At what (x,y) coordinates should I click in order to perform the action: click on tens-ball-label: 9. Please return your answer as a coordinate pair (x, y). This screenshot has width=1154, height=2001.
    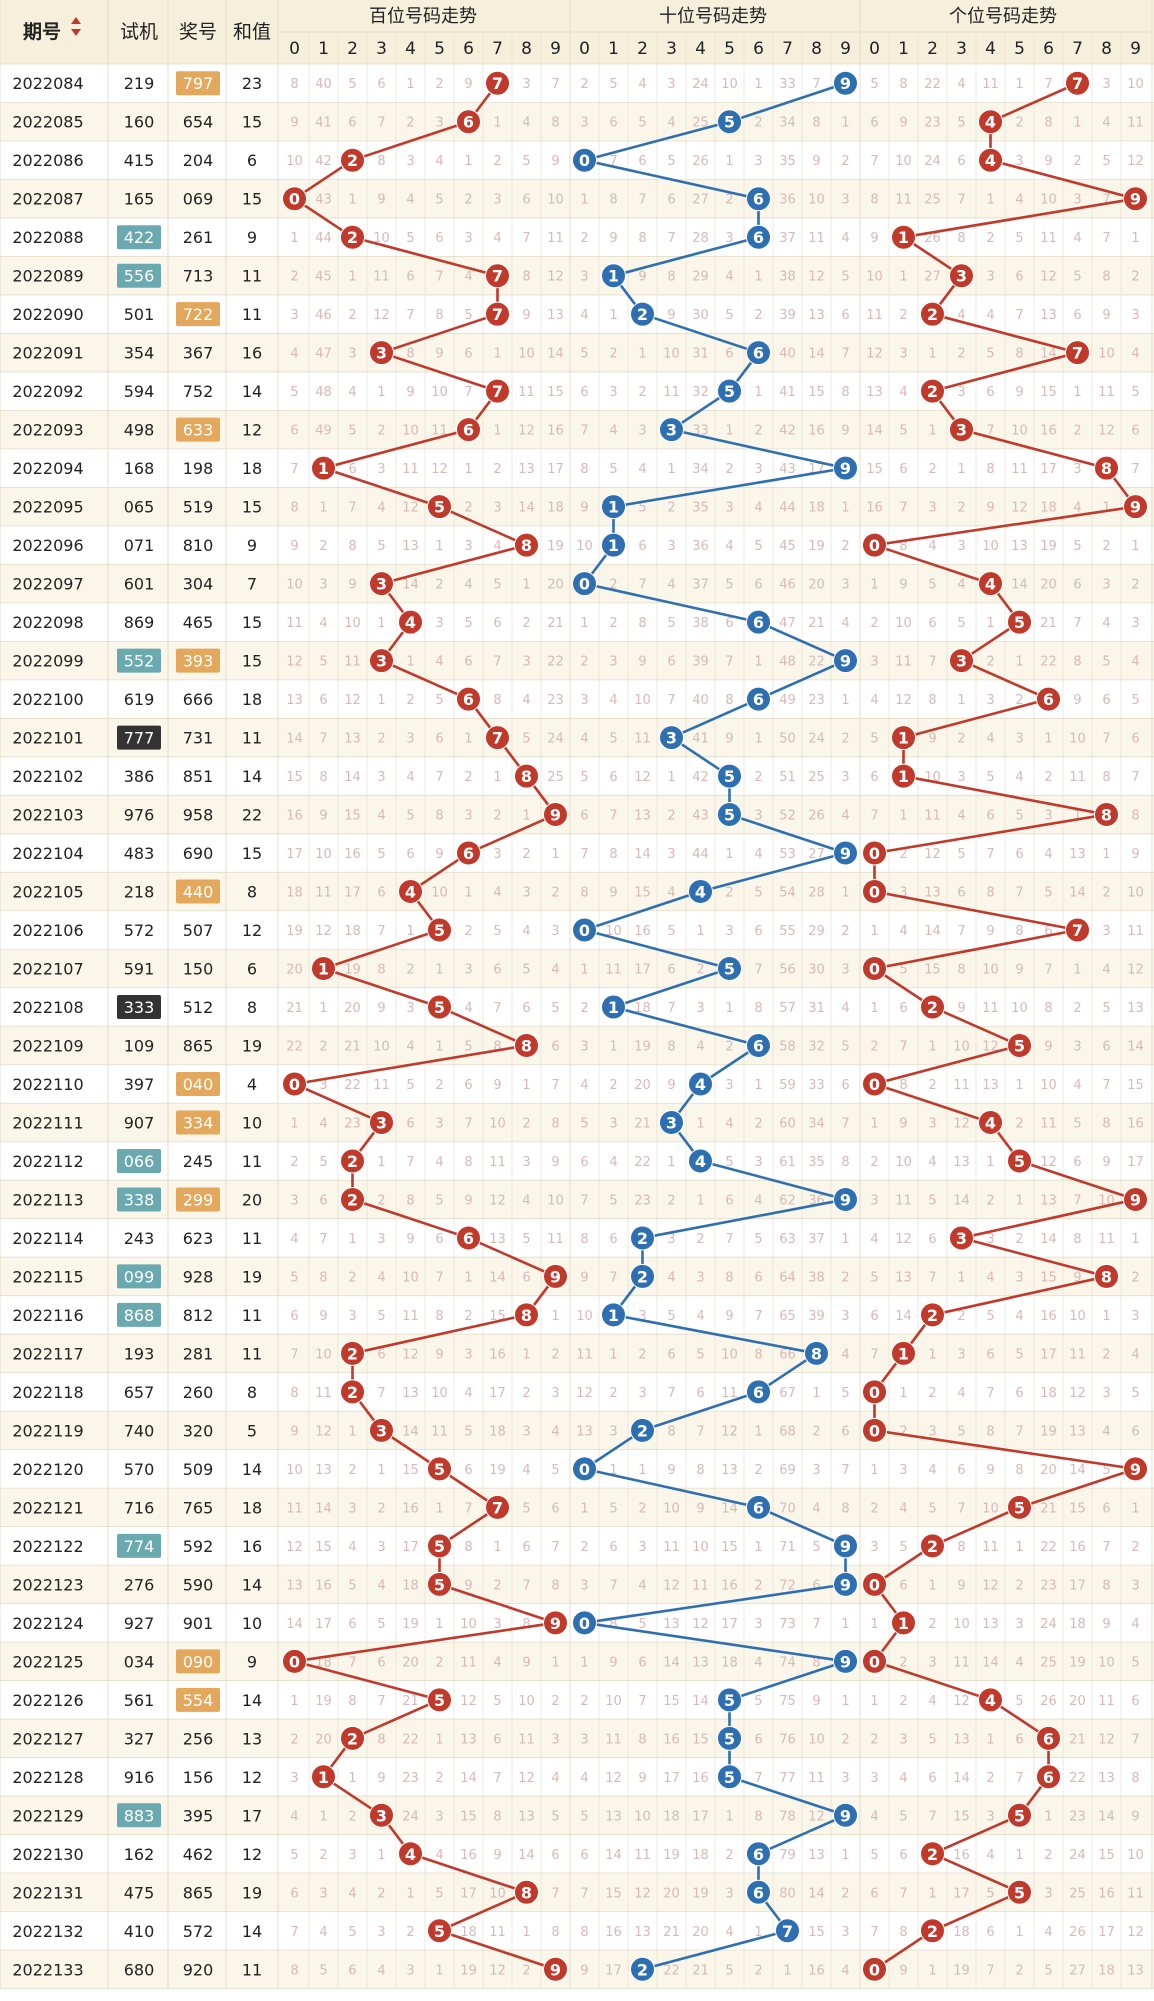
    Looking at the image, I should click on (845, 1815).